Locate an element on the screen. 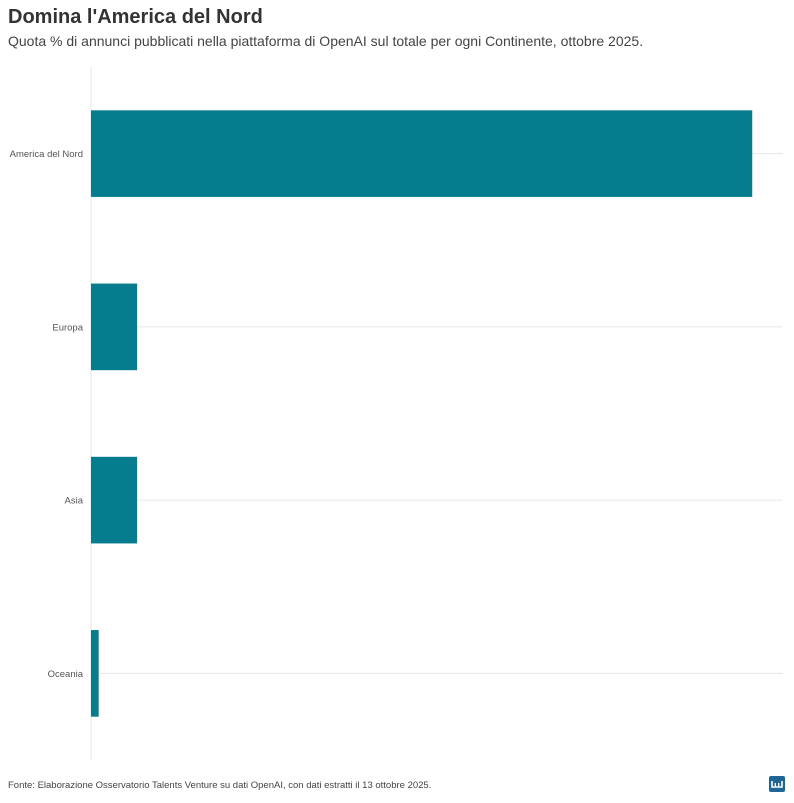  logo-icon is located at coordinates (777, 784).